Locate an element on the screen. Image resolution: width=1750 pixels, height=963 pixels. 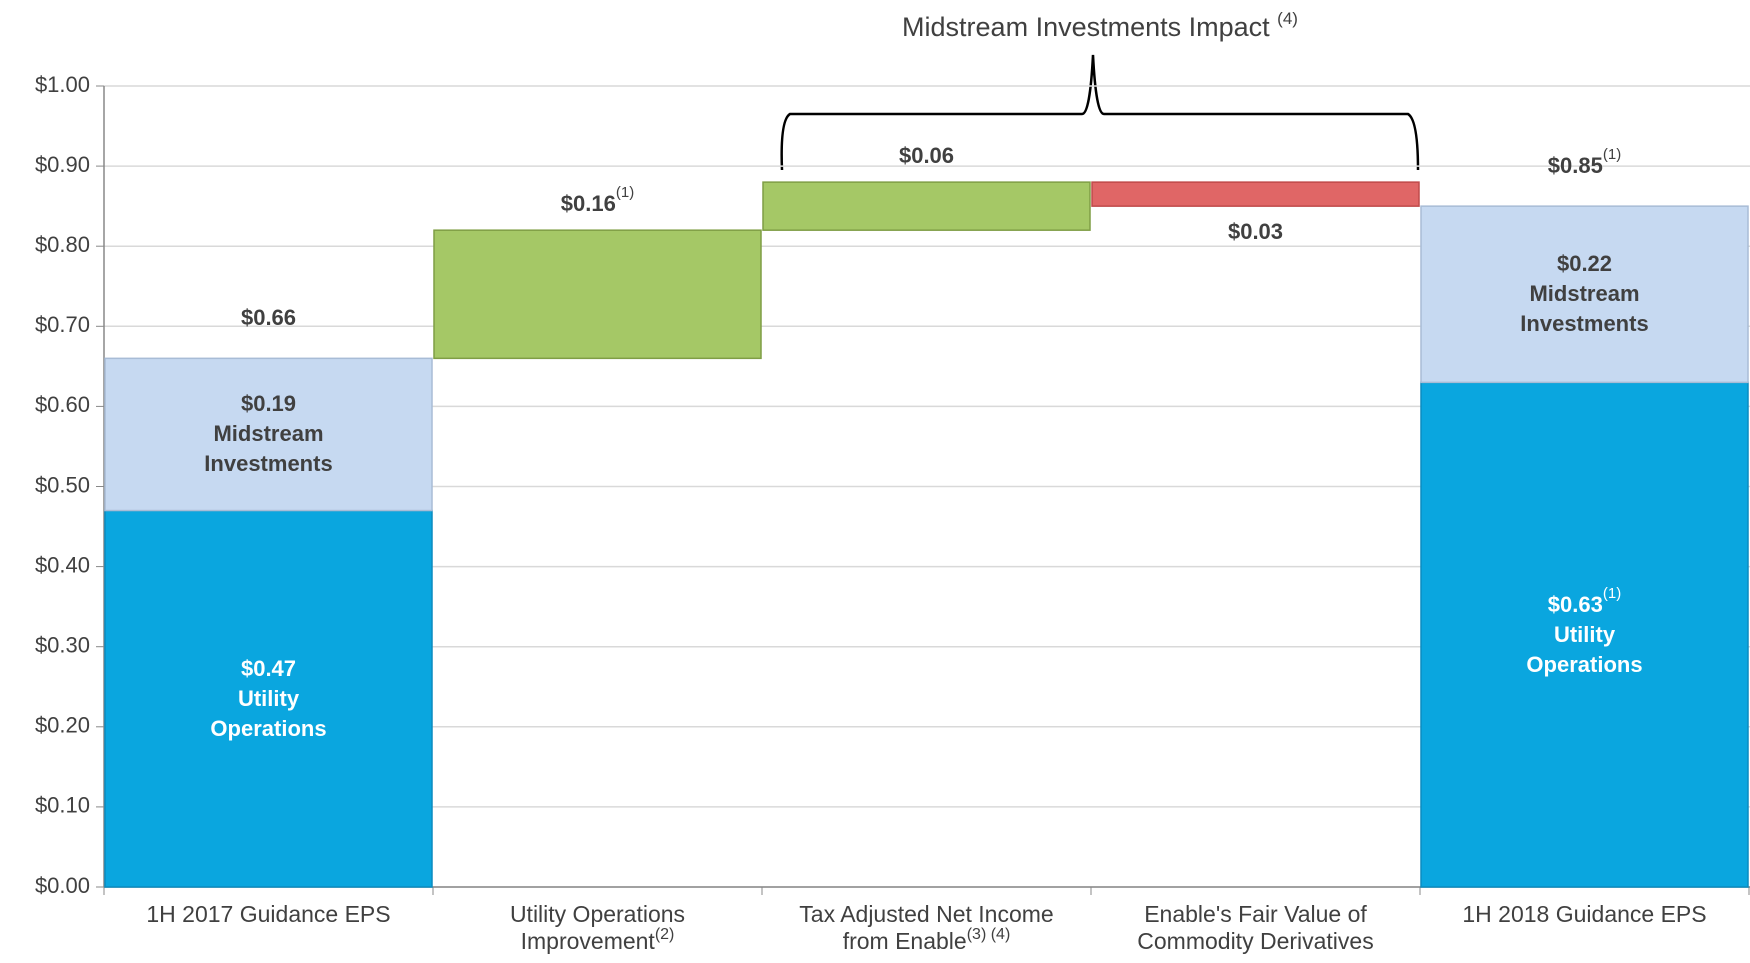
segment-value-text: $0.19 is located at coordinates (268, 404).